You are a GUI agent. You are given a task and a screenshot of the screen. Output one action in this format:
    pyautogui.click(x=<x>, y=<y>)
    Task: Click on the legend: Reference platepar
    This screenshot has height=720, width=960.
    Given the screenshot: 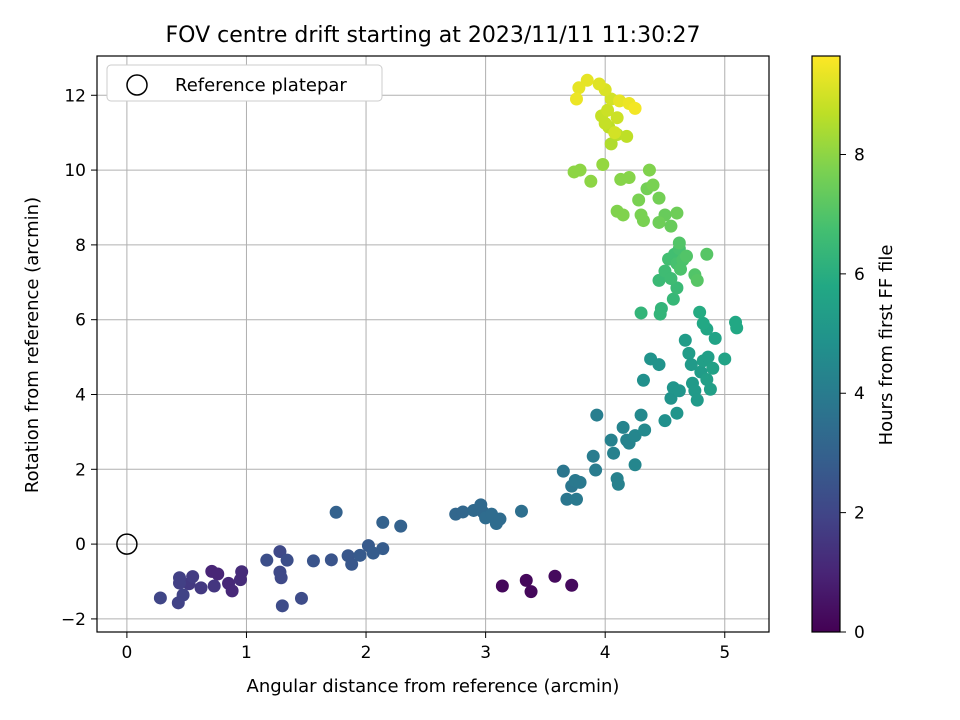 What is the action you would take?
    pyautogui.click(x=244, y=83)
    